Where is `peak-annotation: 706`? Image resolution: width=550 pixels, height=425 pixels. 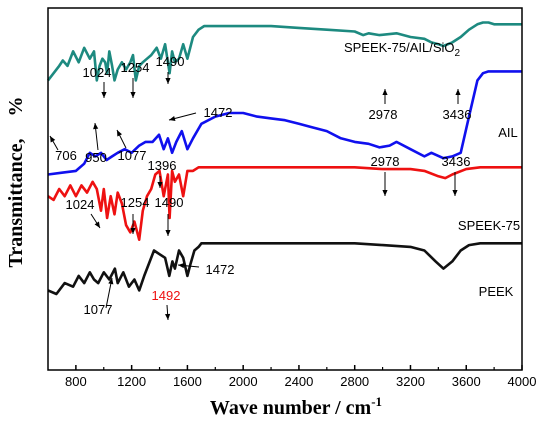 peak-annotation: 706 is located at coordinates (63, 149).